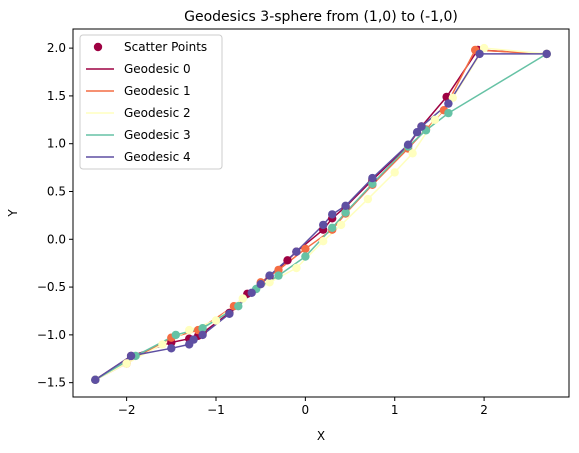  I want to click on legend-geodesic-0-label: Geodesic 0, so click(157, 69).